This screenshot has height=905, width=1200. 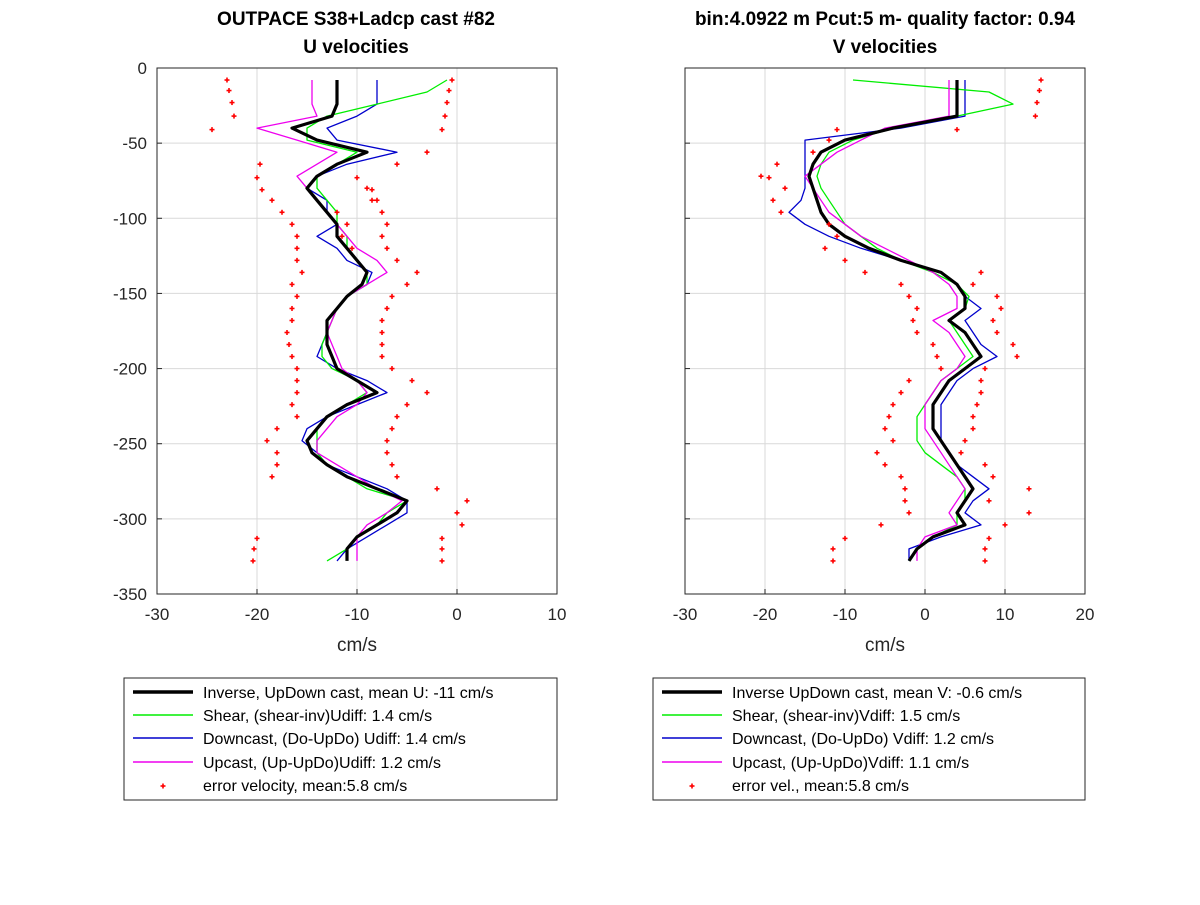 What do you see at coordinates (877, 693) in the screenshot?
I see `v-legend-inverse-label: Inverse UpDown cast, mean V: -0.6 cm/s` at bounding box center [877, 693].